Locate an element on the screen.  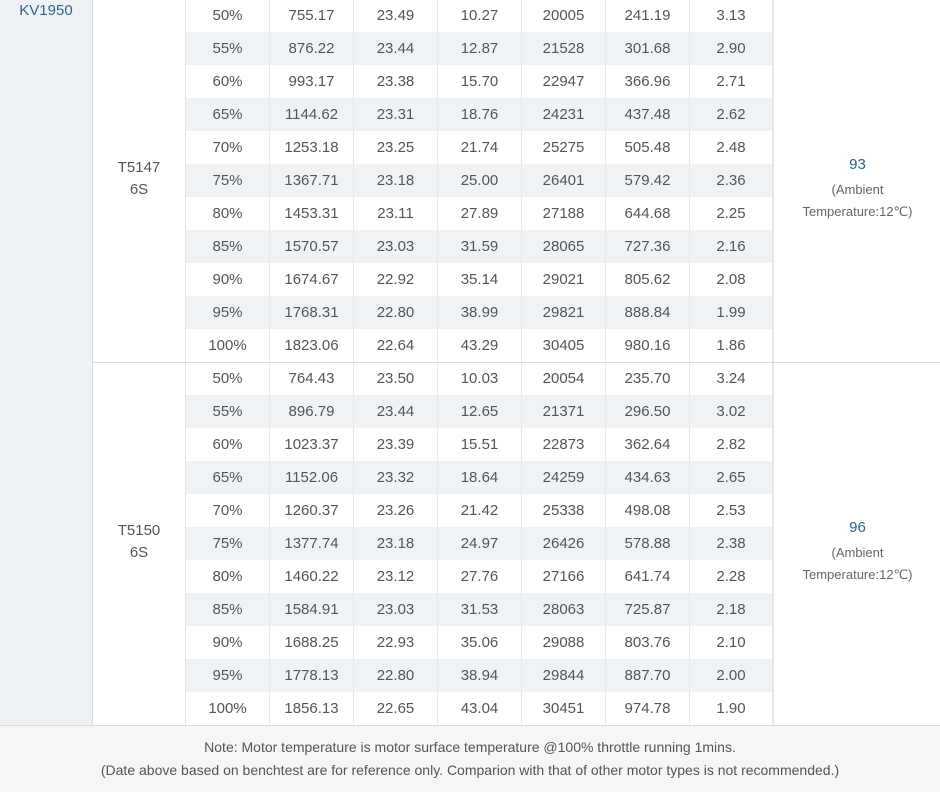
throttle-cell: 100% is located at coordinates (228, 345).